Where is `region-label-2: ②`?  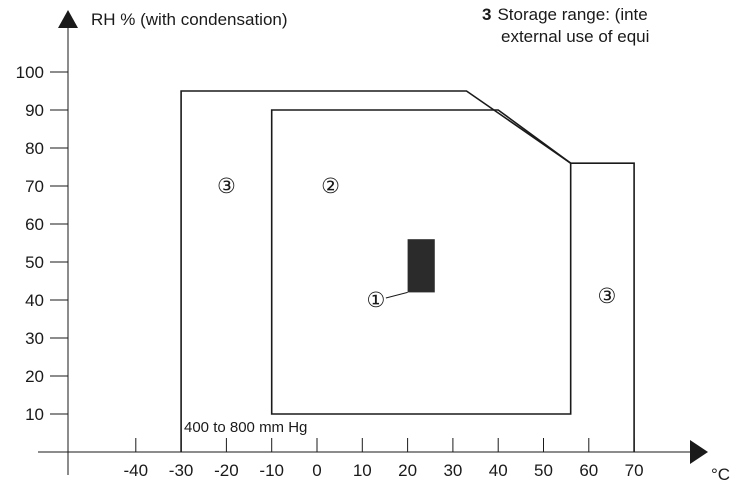 region-label-2: ② is located at coordinates (330, 186).